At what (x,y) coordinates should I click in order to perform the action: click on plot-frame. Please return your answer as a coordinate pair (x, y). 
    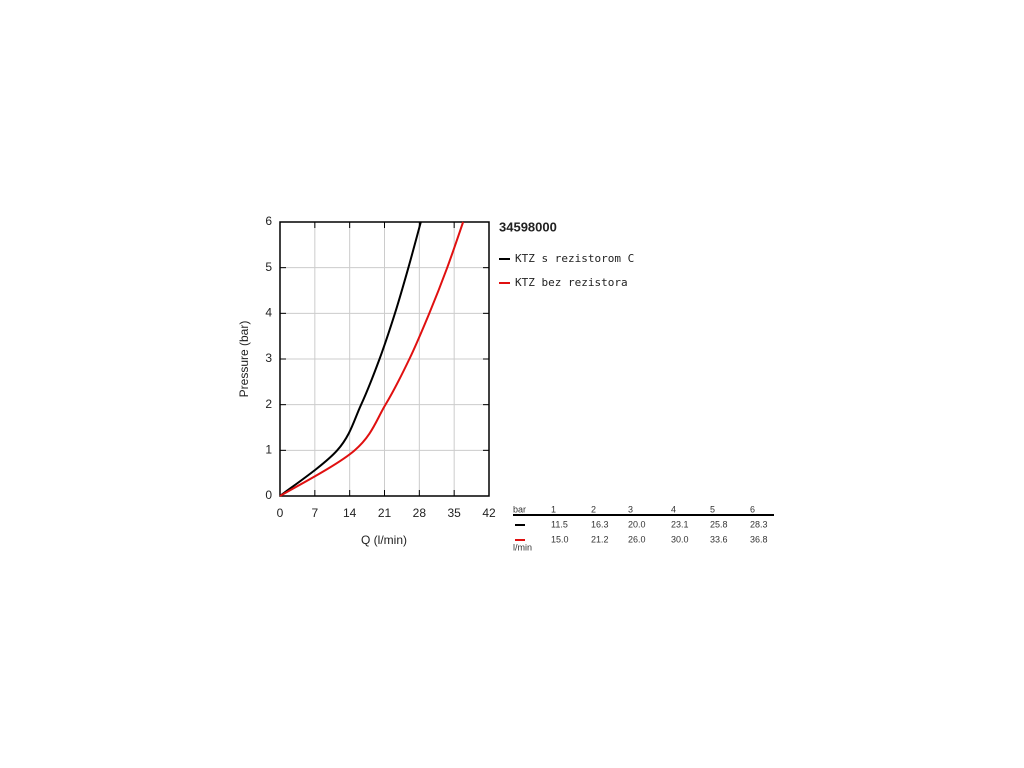
    Looking at the image, I should click on (384, 359).